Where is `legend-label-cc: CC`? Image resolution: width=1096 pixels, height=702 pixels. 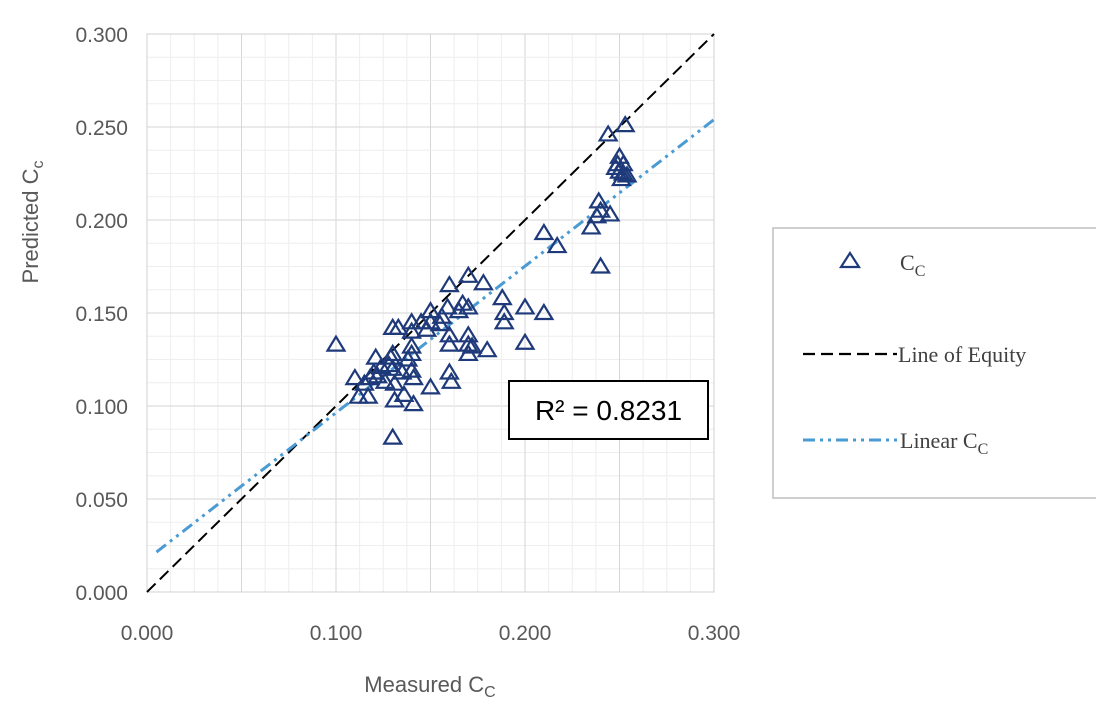 legend-label-cc: CC is located at coordinates (912, 265).